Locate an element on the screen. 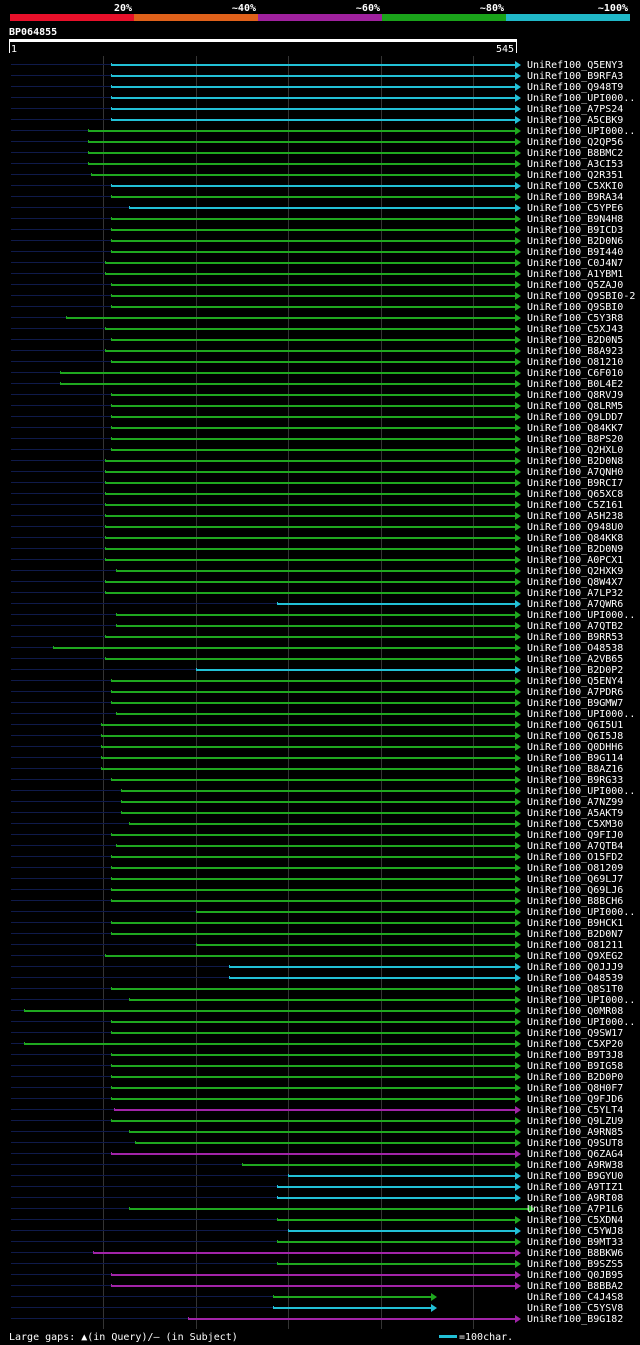 The width and height of the screenshot is (640, 1345). hit-label: UniRef100_A7QTB2 is located at coordinates (575, 626).